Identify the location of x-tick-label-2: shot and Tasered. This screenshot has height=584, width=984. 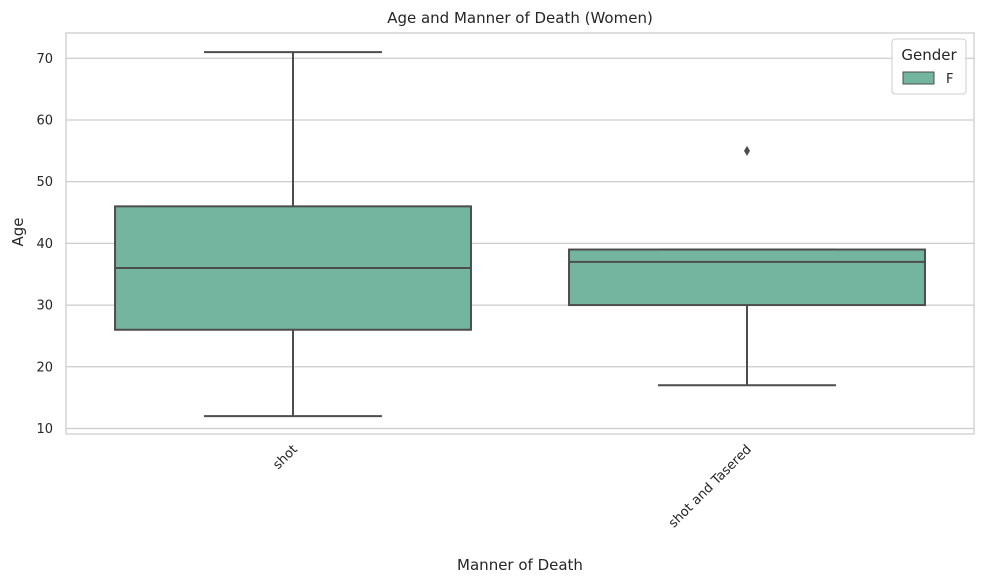
(710, 486).